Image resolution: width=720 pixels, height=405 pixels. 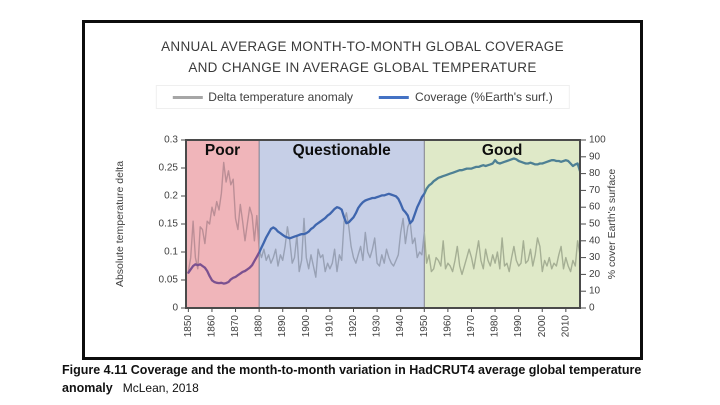 What do you see at coordinates (235, 326) in the screenshot?
I see `x-tick-label: 1870` at bounding box center [235, 326].